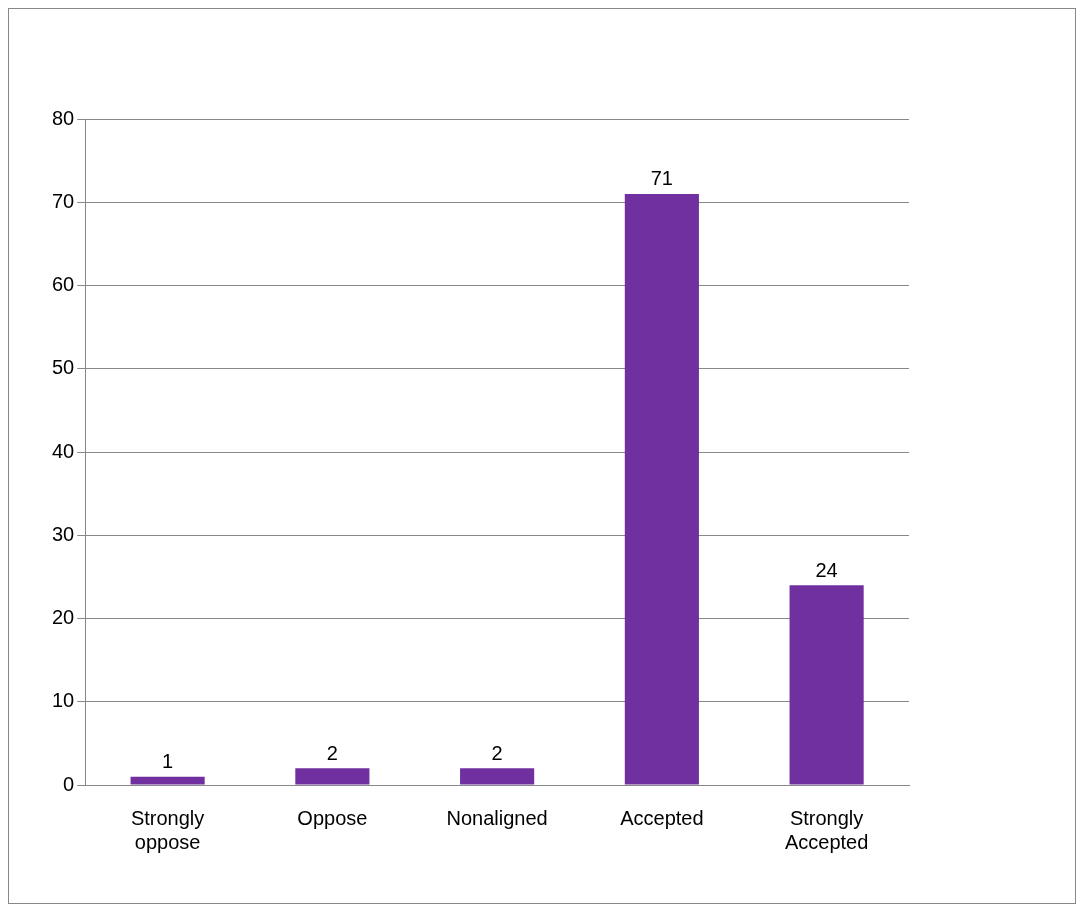 The width and height of the screenshot is (1088, 914). I want to click on y-tick-label: 10, so click(63, 700).